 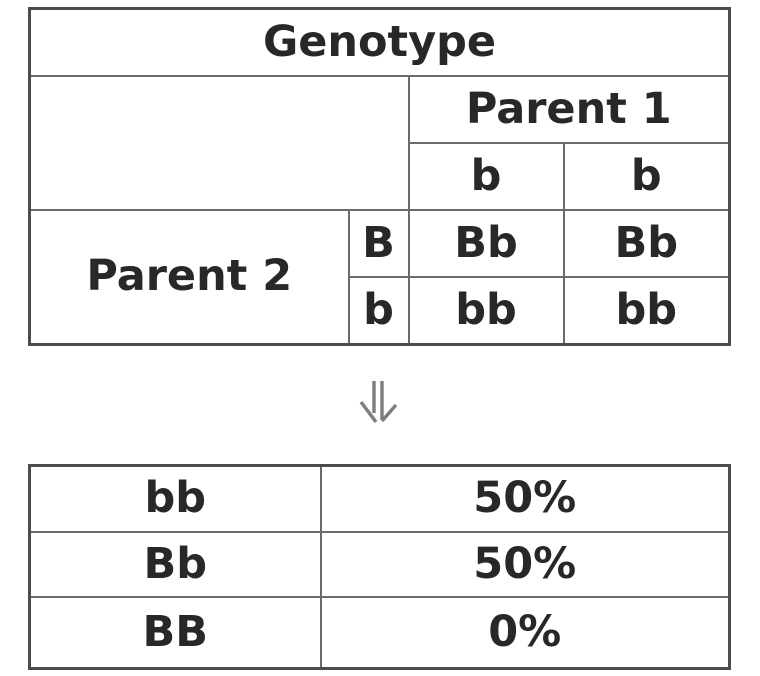 What do you see at coordinates (525, 498) in the screenshot?
I see `result-percent-bb: 50%` at bounding box center [525, 498].